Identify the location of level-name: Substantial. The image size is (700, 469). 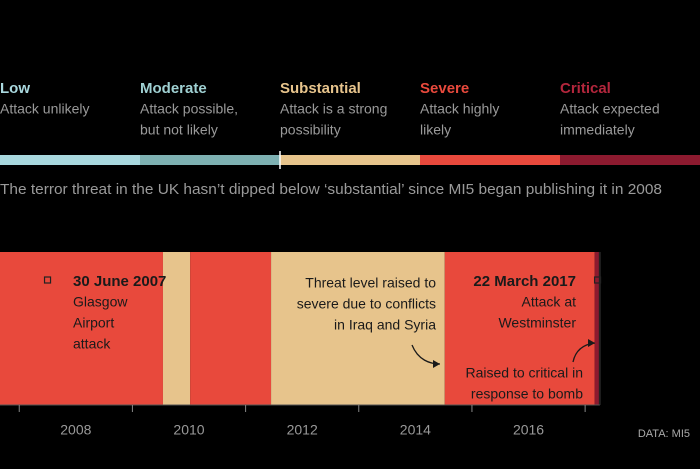
(320, 88).